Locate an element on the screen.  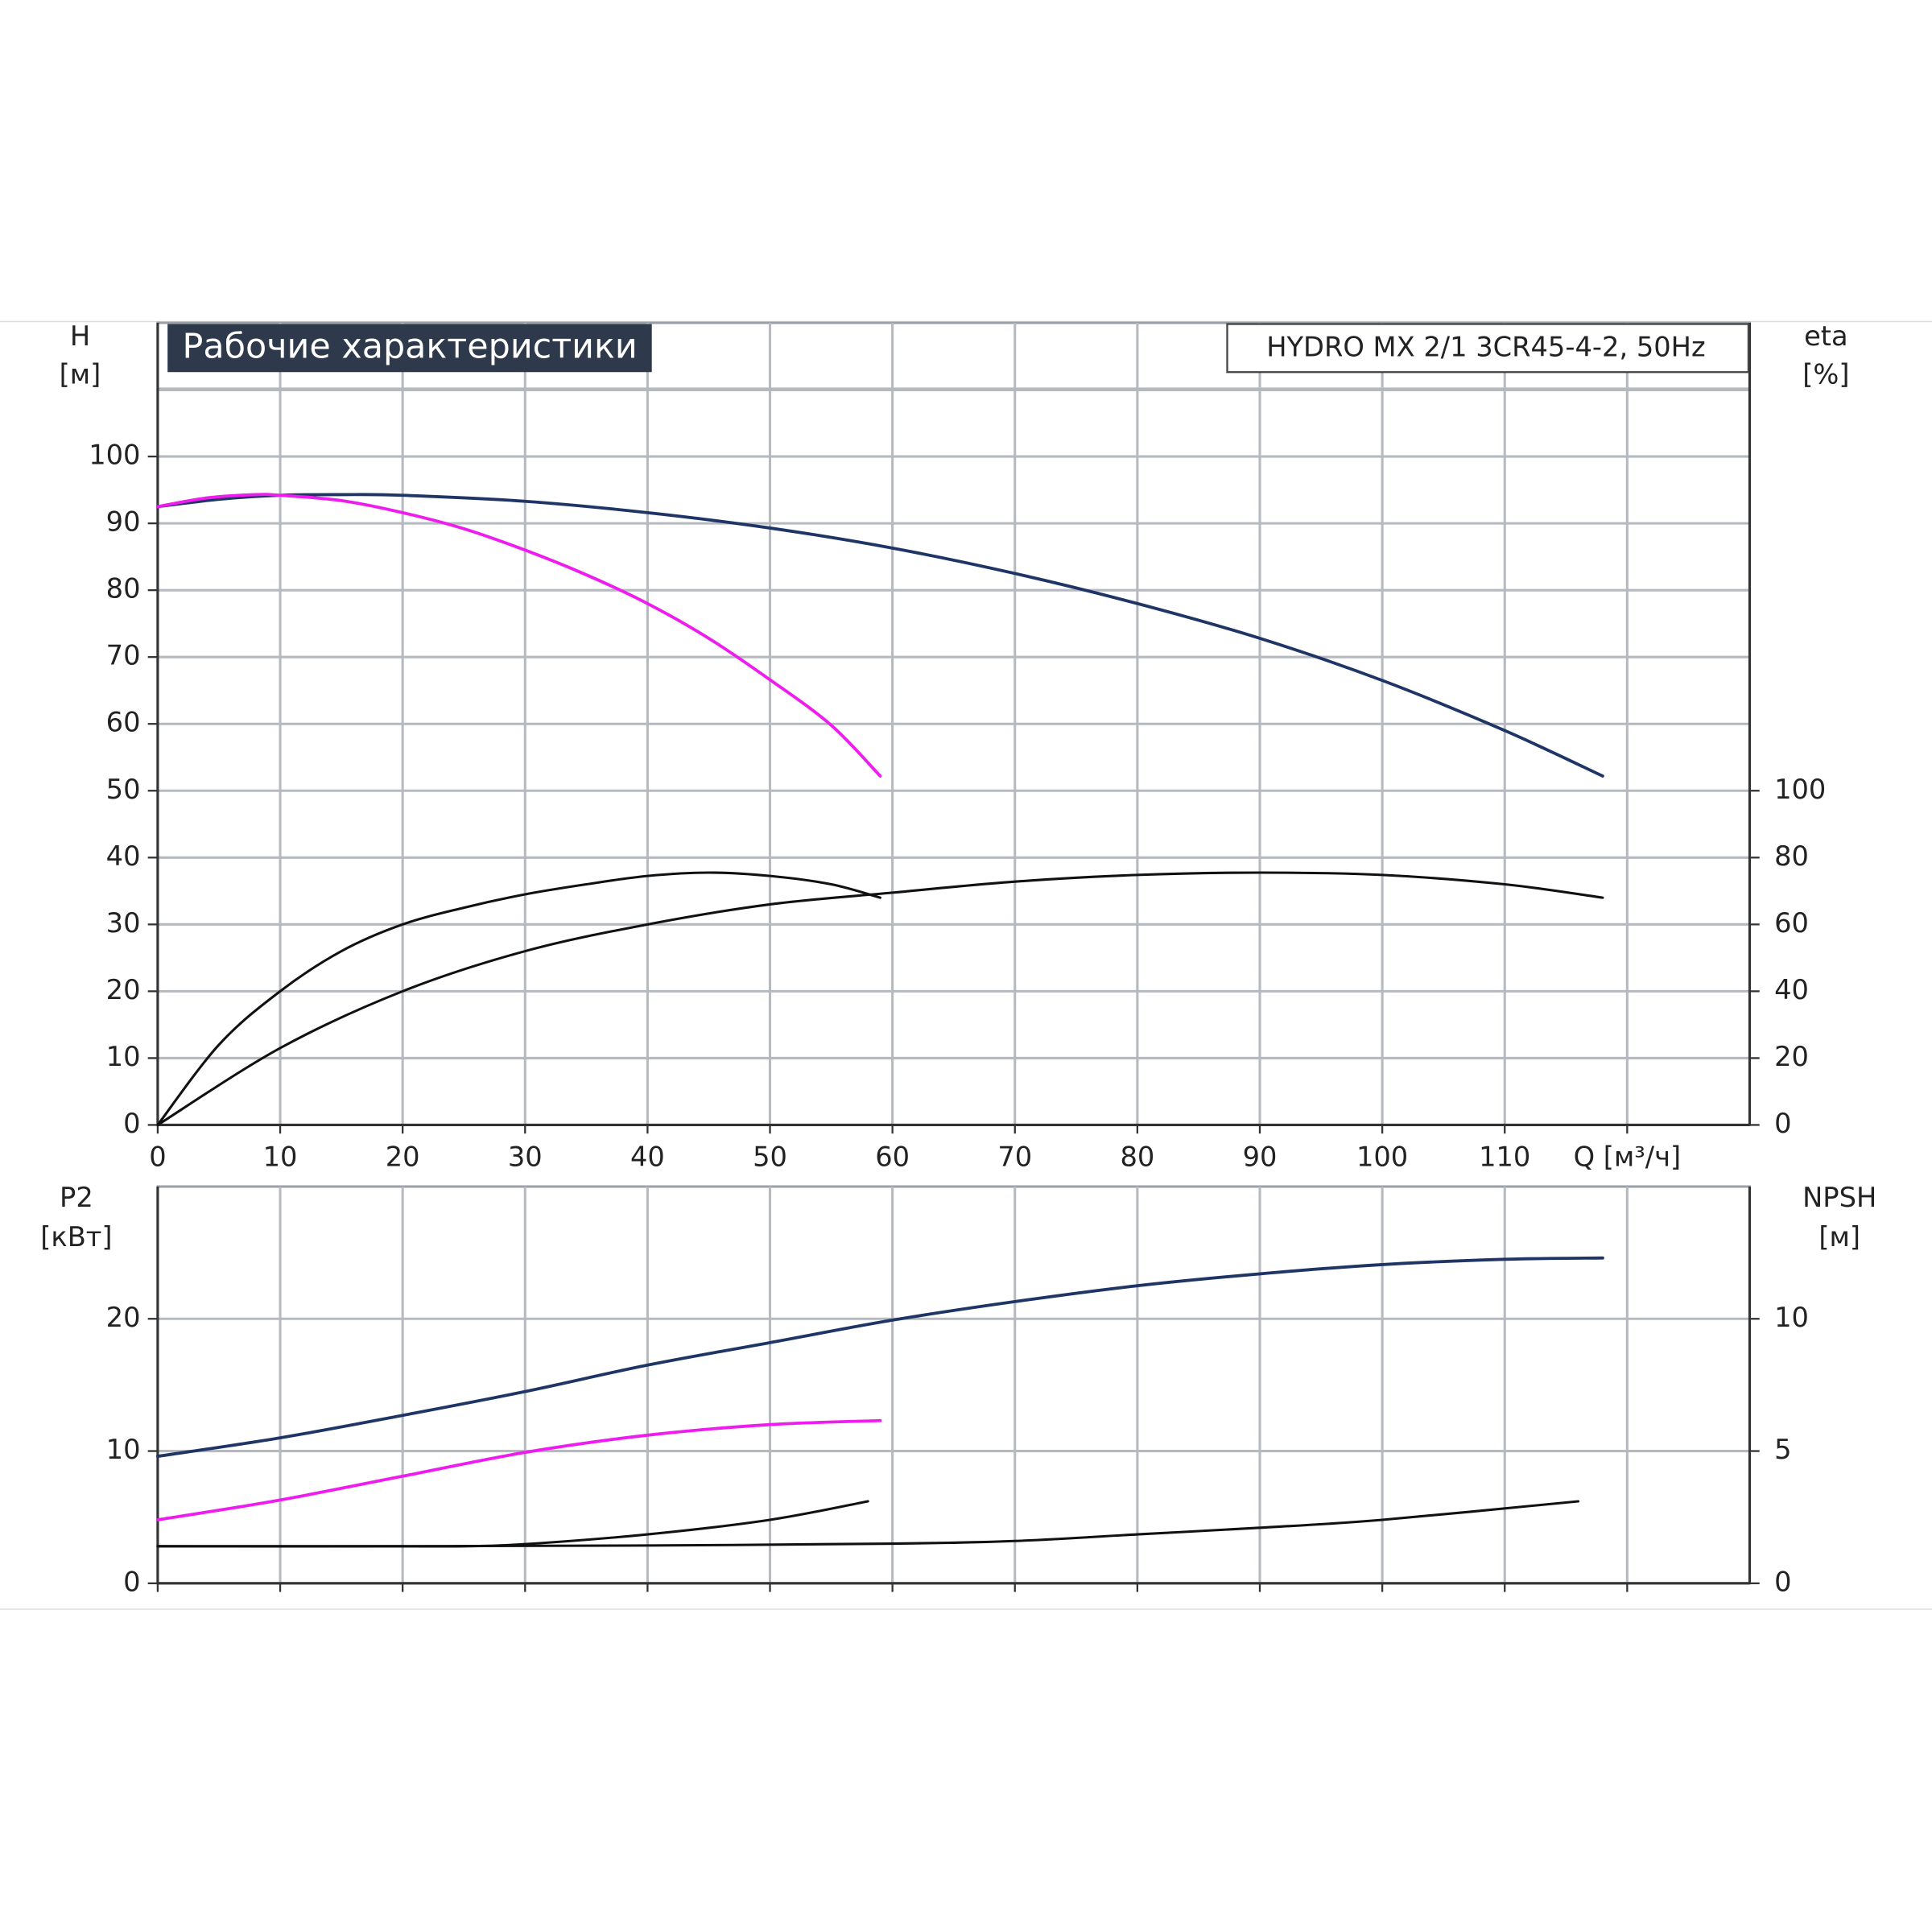
y-label: H is located at coordinates (80, 336).